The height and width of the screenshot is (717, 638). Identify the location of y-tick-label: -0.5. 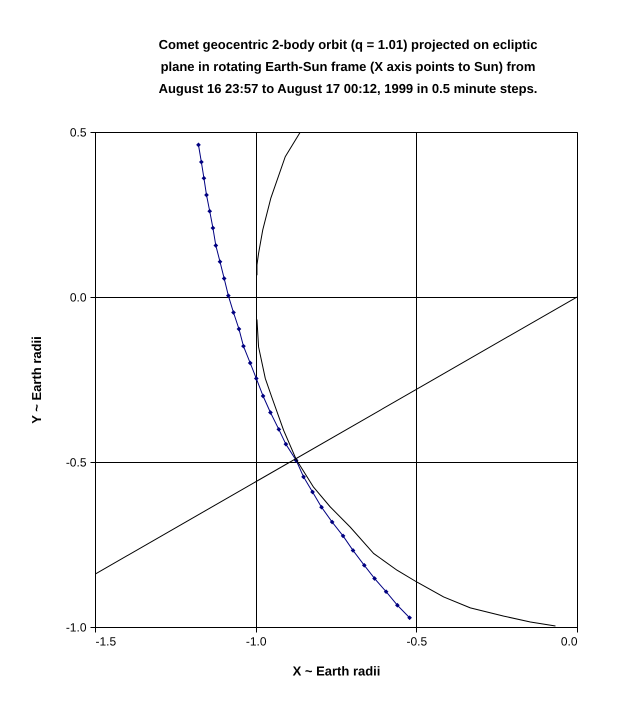
(76, 463).